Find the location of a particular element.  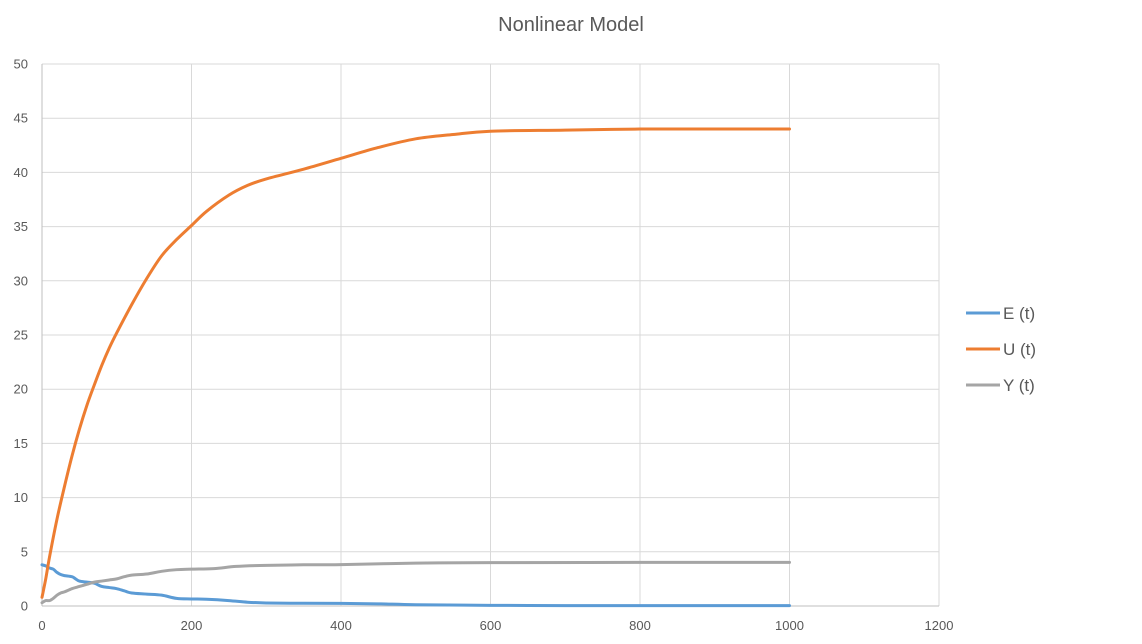

series-line-y-t is located at coordinates (415, 582).